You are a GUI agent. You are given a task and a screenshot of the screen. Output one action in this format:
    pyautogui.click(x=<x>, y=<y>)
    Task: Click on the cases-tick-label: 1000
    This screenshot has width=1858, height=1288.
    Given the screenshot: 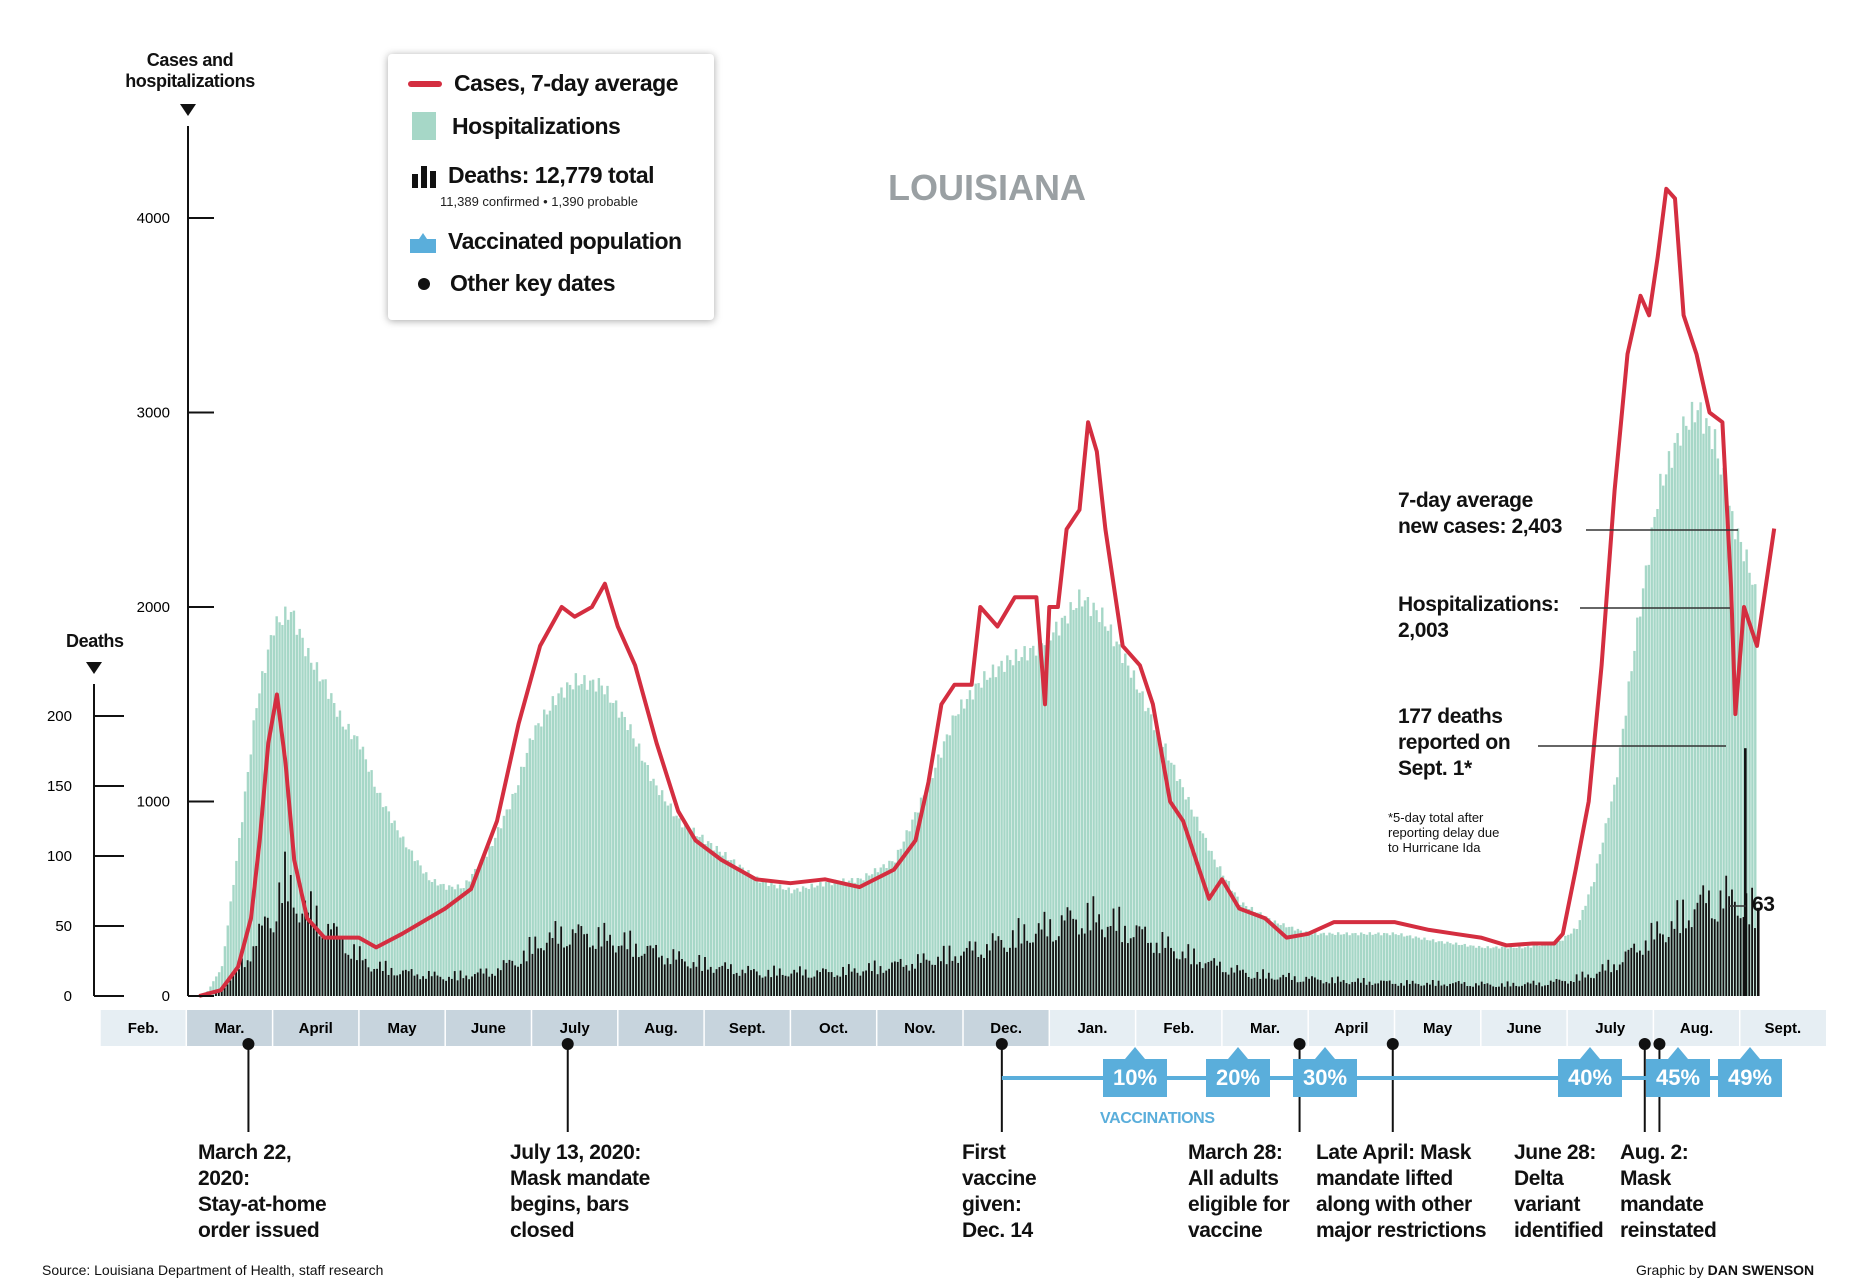 What is the action you would take?
    pyautogui.click(x=153, y=802)
    